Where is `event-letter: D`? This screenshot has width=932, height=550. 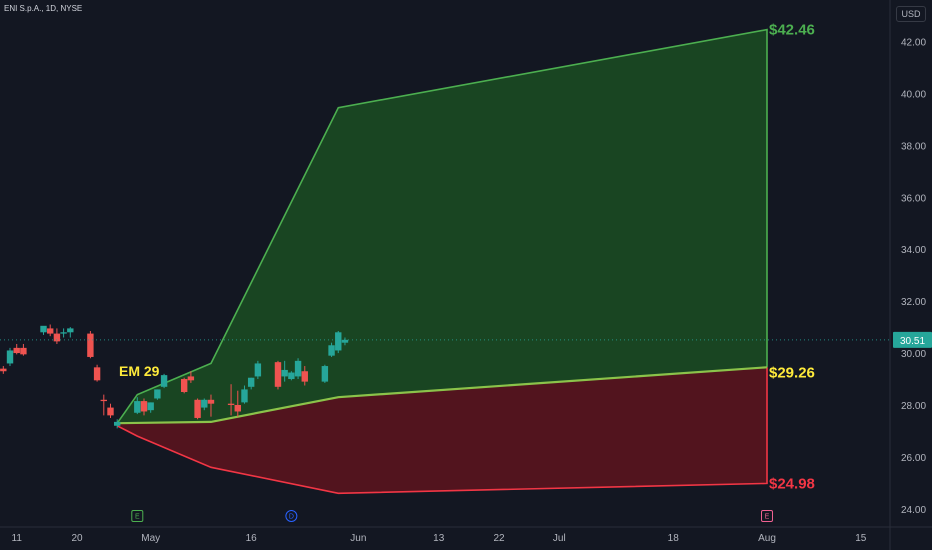
event-letter: D is located at coordinates (291, 517).